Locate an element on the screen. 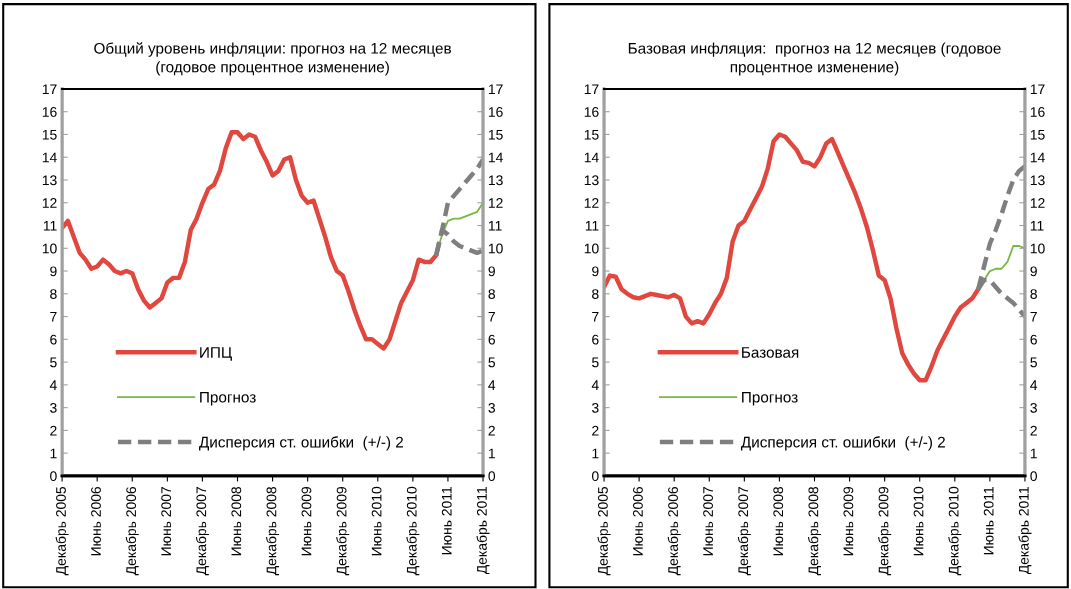  legend-label: ИПЦ is located at coordinates (216, 354).